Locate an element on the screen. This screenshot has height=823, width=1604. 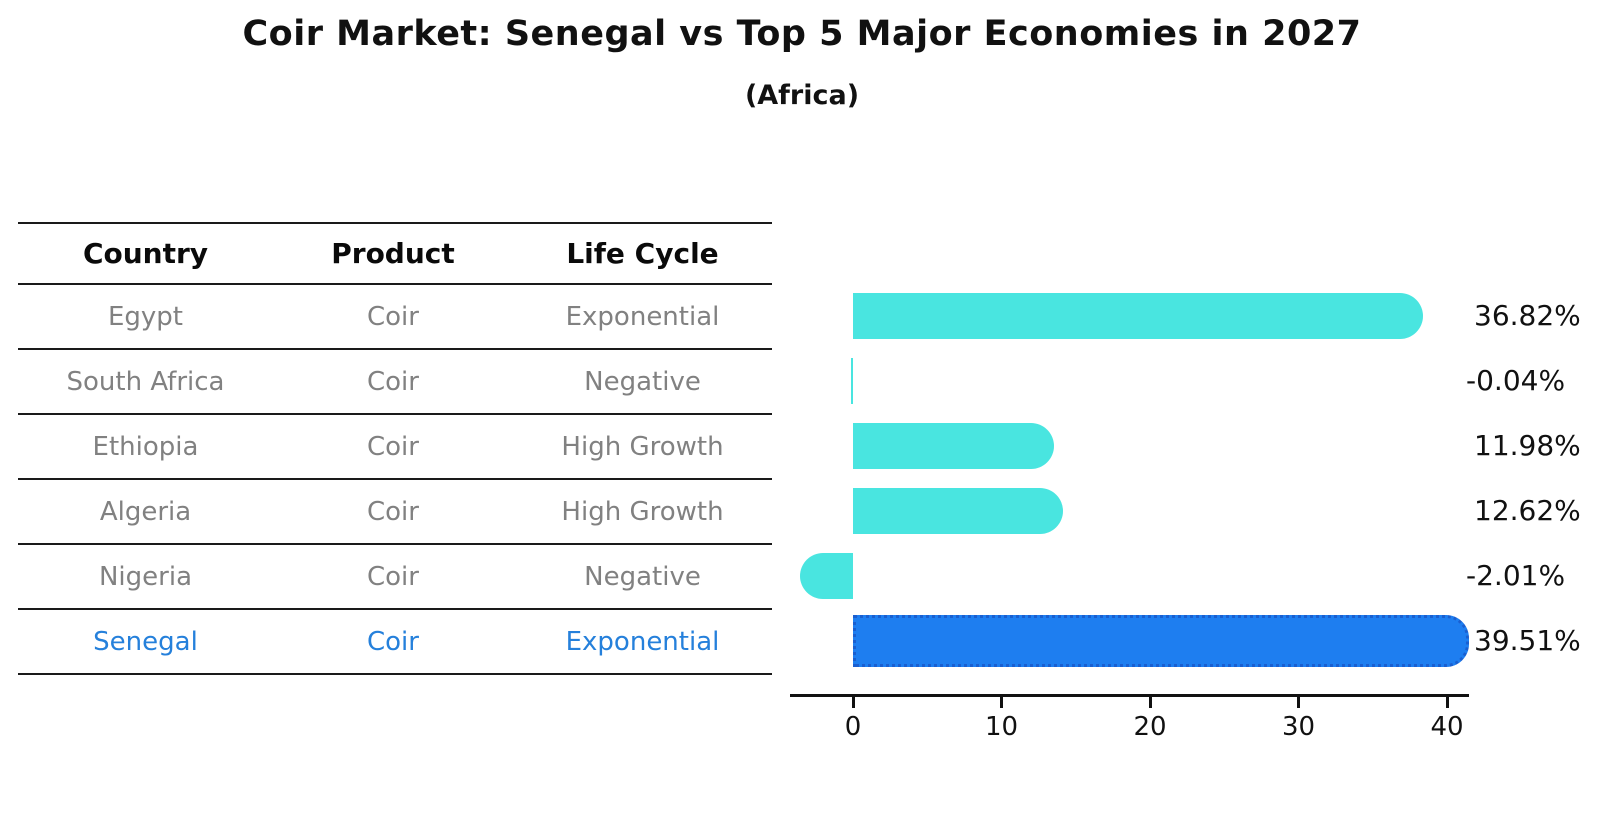
table-row-algeria: Algeria Coir High Growth is located at coordinates (395, 512).